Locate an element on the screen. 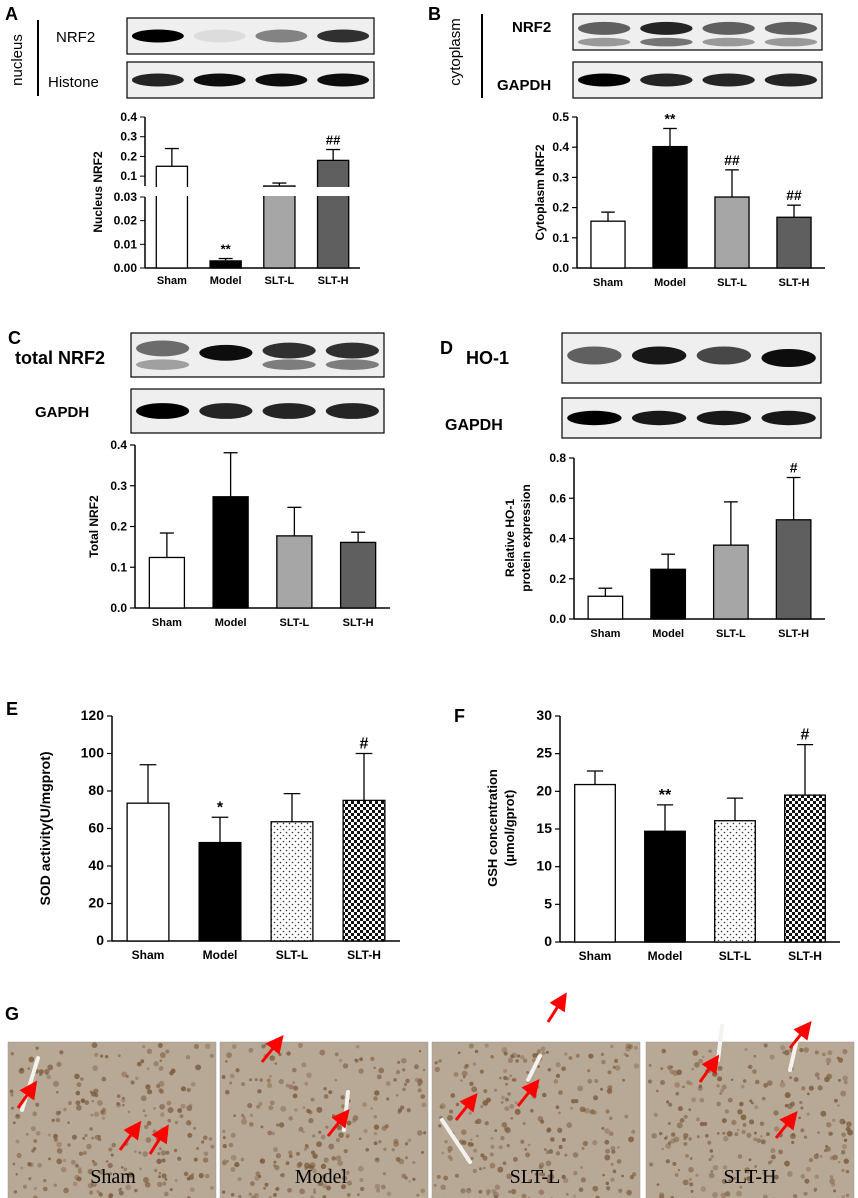  bar-slt-l is located at coordinates (732, 232).